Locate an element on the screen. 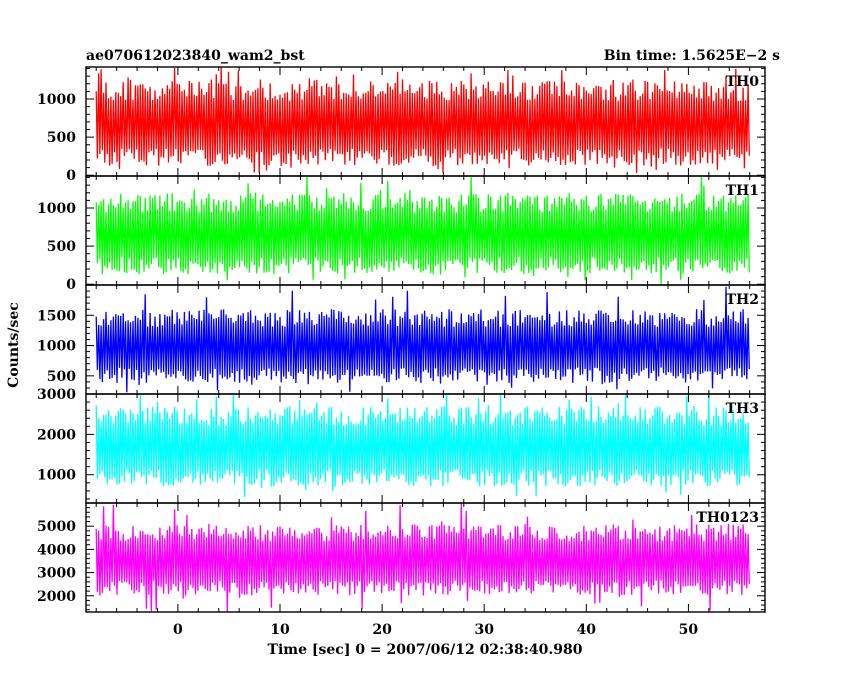 The image size is (850, 680). panel-th2: TH2 500 1000 1500 is located at coordinates (401, 339).